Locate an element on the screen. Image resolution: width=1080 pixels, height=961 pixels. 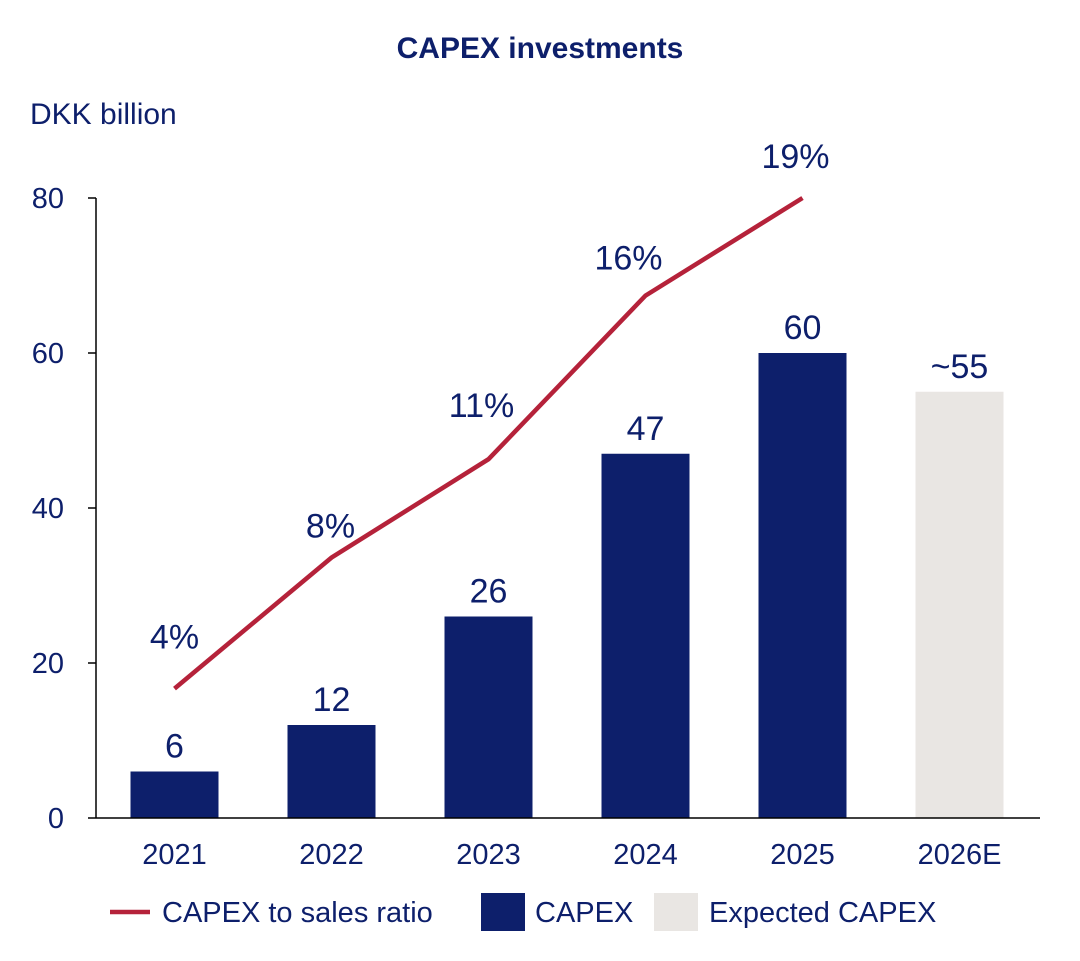
x-tick-label: 2025 is located at coordinates (802, 855).